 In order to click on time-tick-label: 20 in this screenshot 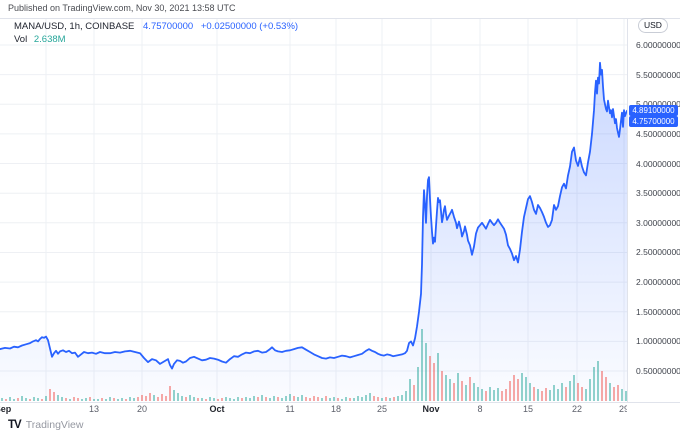, I will do `click(142, 409)`.